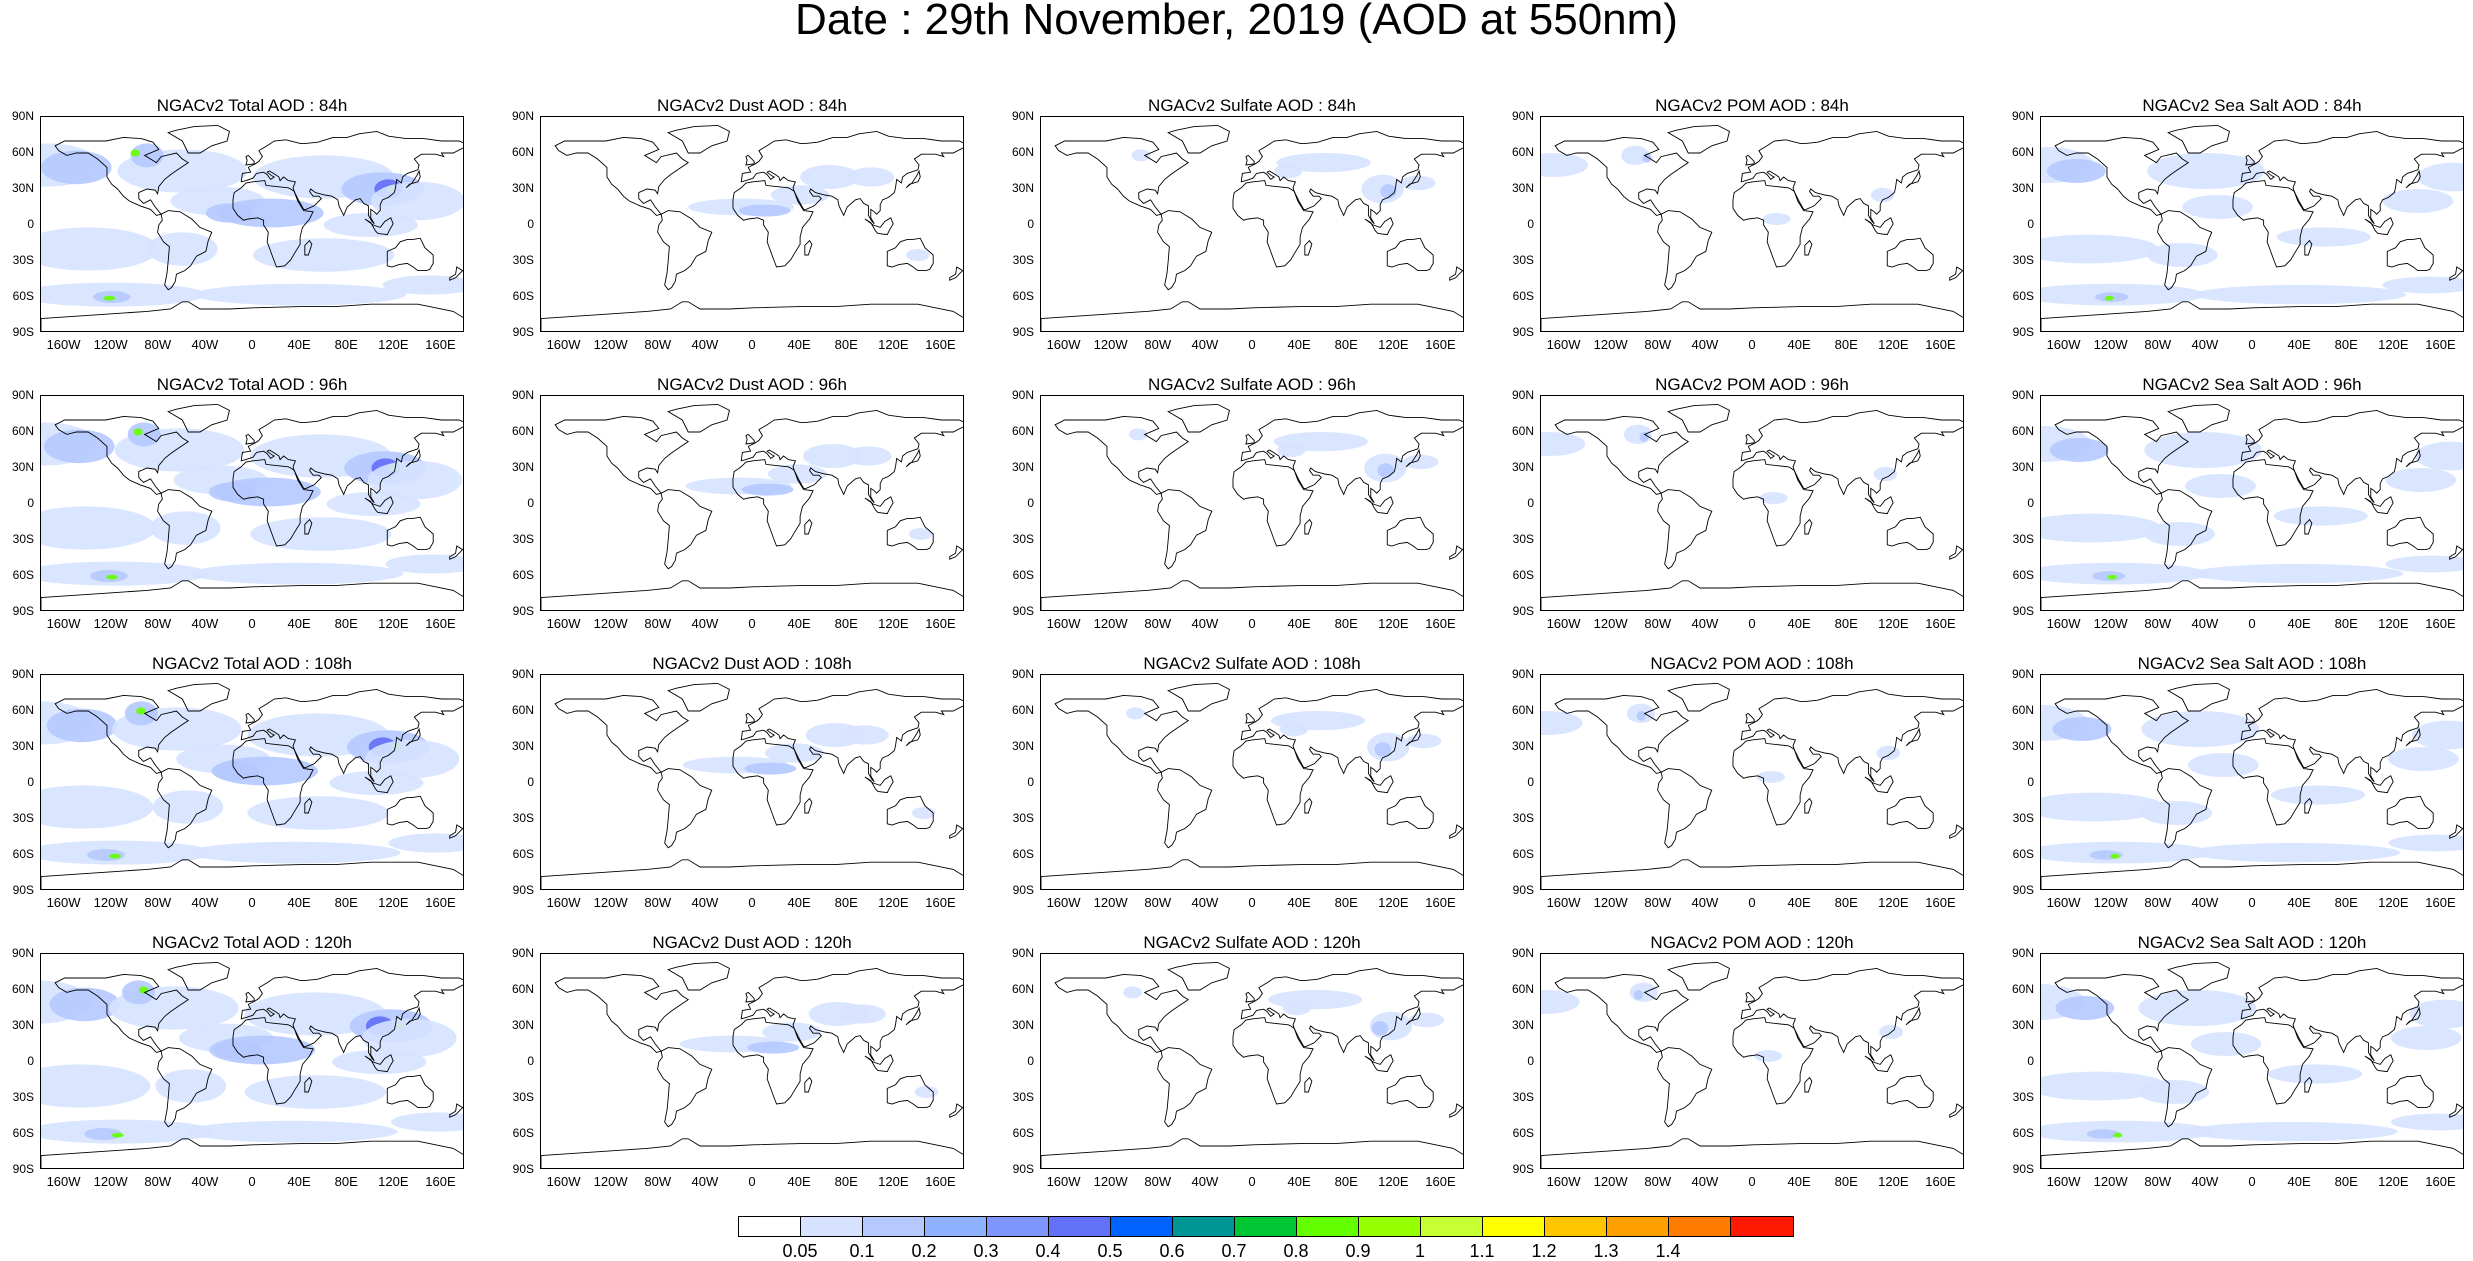  Describe the element at coordinates (752, 105) in the screenshot. I see `panel-title: NGACv2 Dust AOD : 84h` at that location.